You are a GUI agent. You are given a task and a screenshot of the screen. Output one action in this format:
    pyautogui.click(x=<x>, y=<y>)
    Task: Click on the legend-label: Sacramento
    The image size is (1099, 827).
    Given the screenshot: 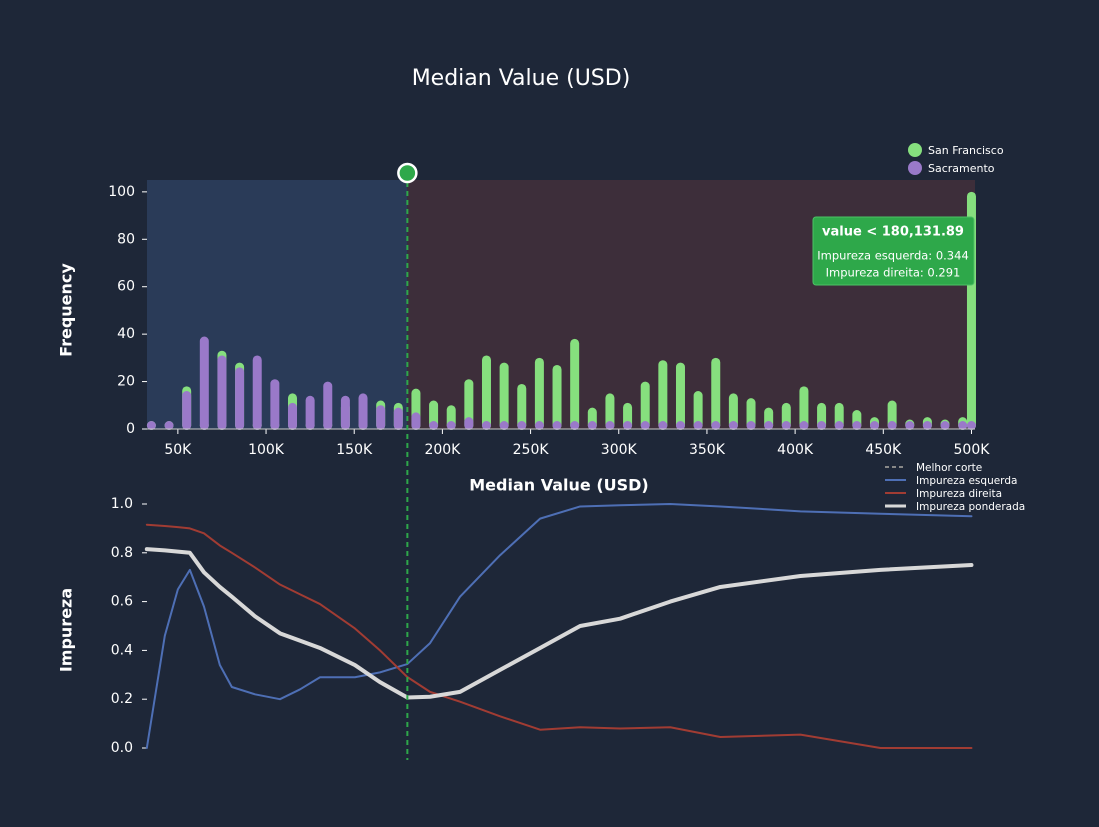 What is the action you would take?
    pyautogui.click(x=961, y=168)
    